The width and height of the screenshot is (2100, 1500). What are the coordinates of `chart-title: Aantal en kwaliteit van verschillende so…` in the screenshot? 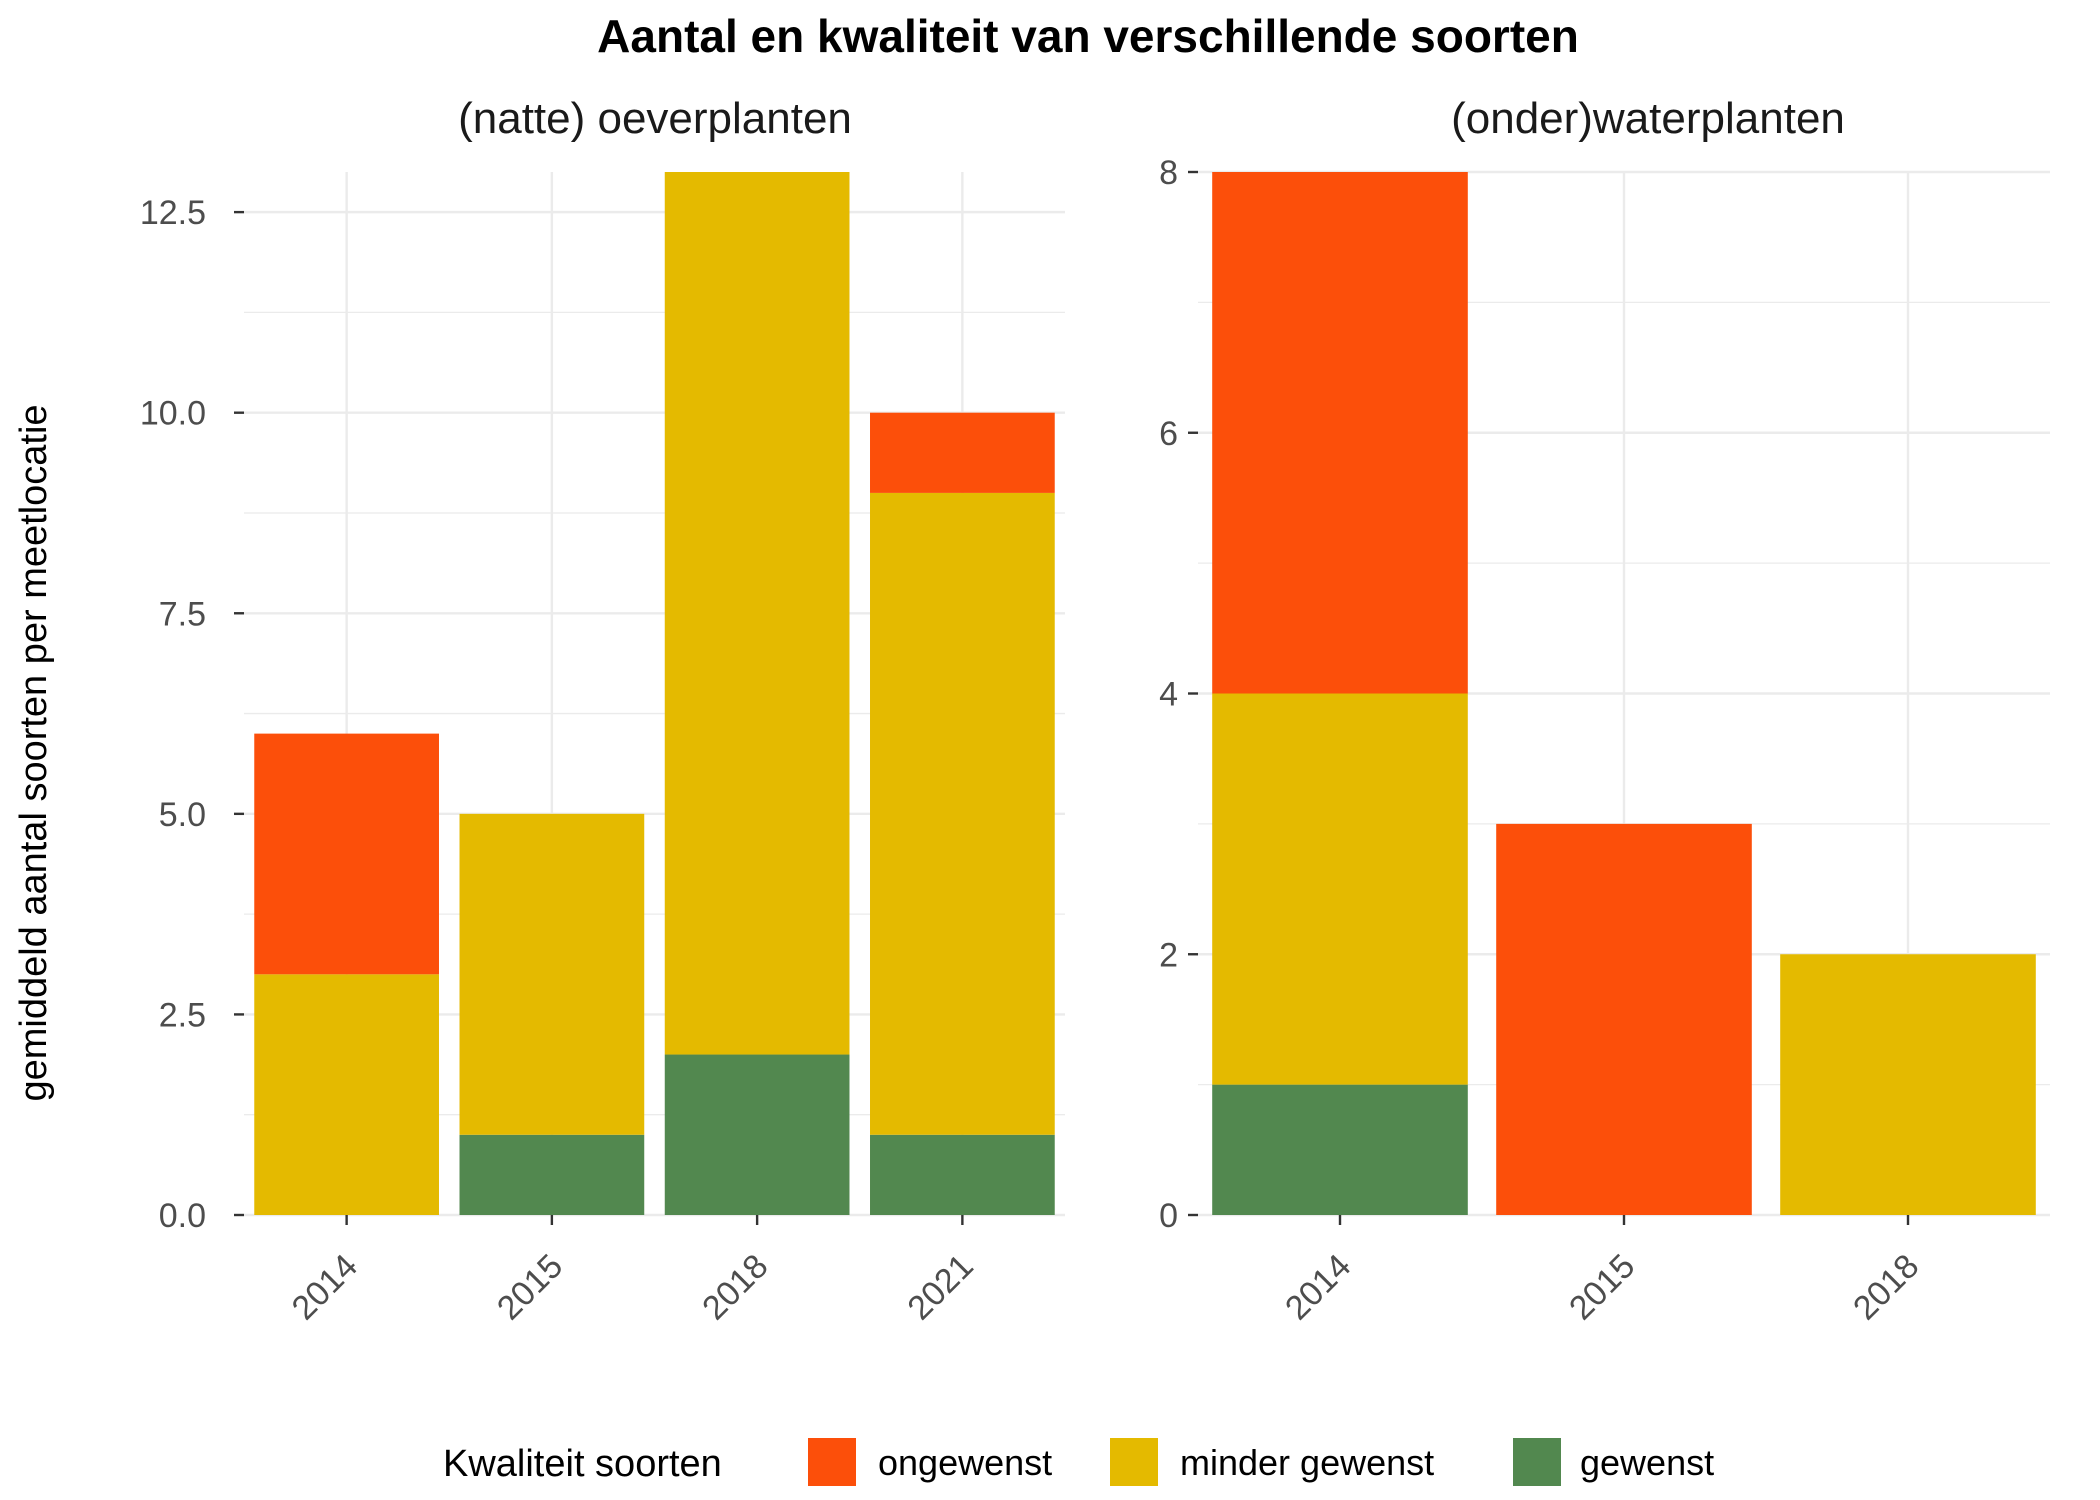 It's located at (1088, 36).